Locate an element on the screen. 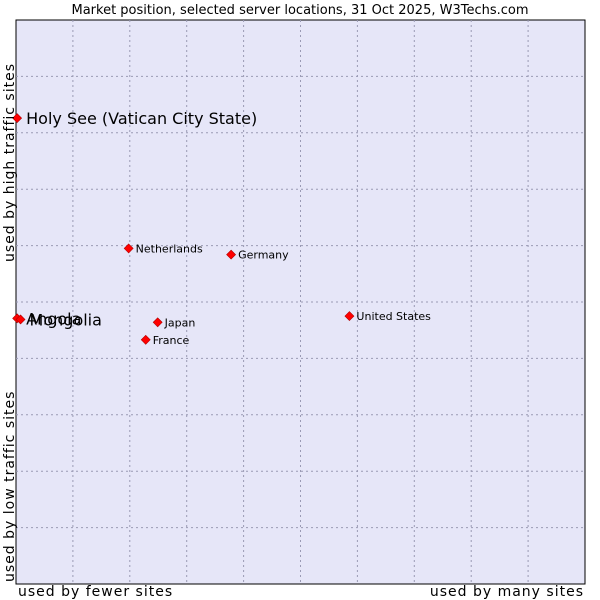 This screenshot has height=600, width=600. data-point-united-states is located at coordinates (349, 316).